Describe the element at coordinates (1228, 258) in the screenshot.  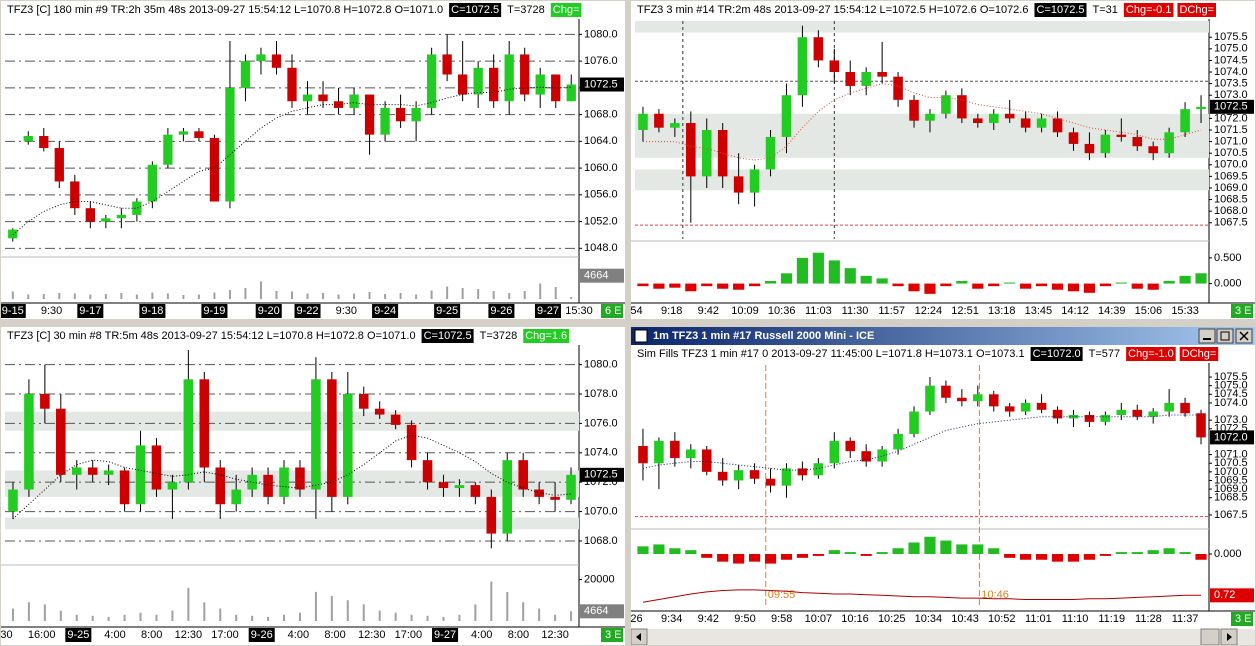
I see `sub-tick-label: 0.500` at that location.